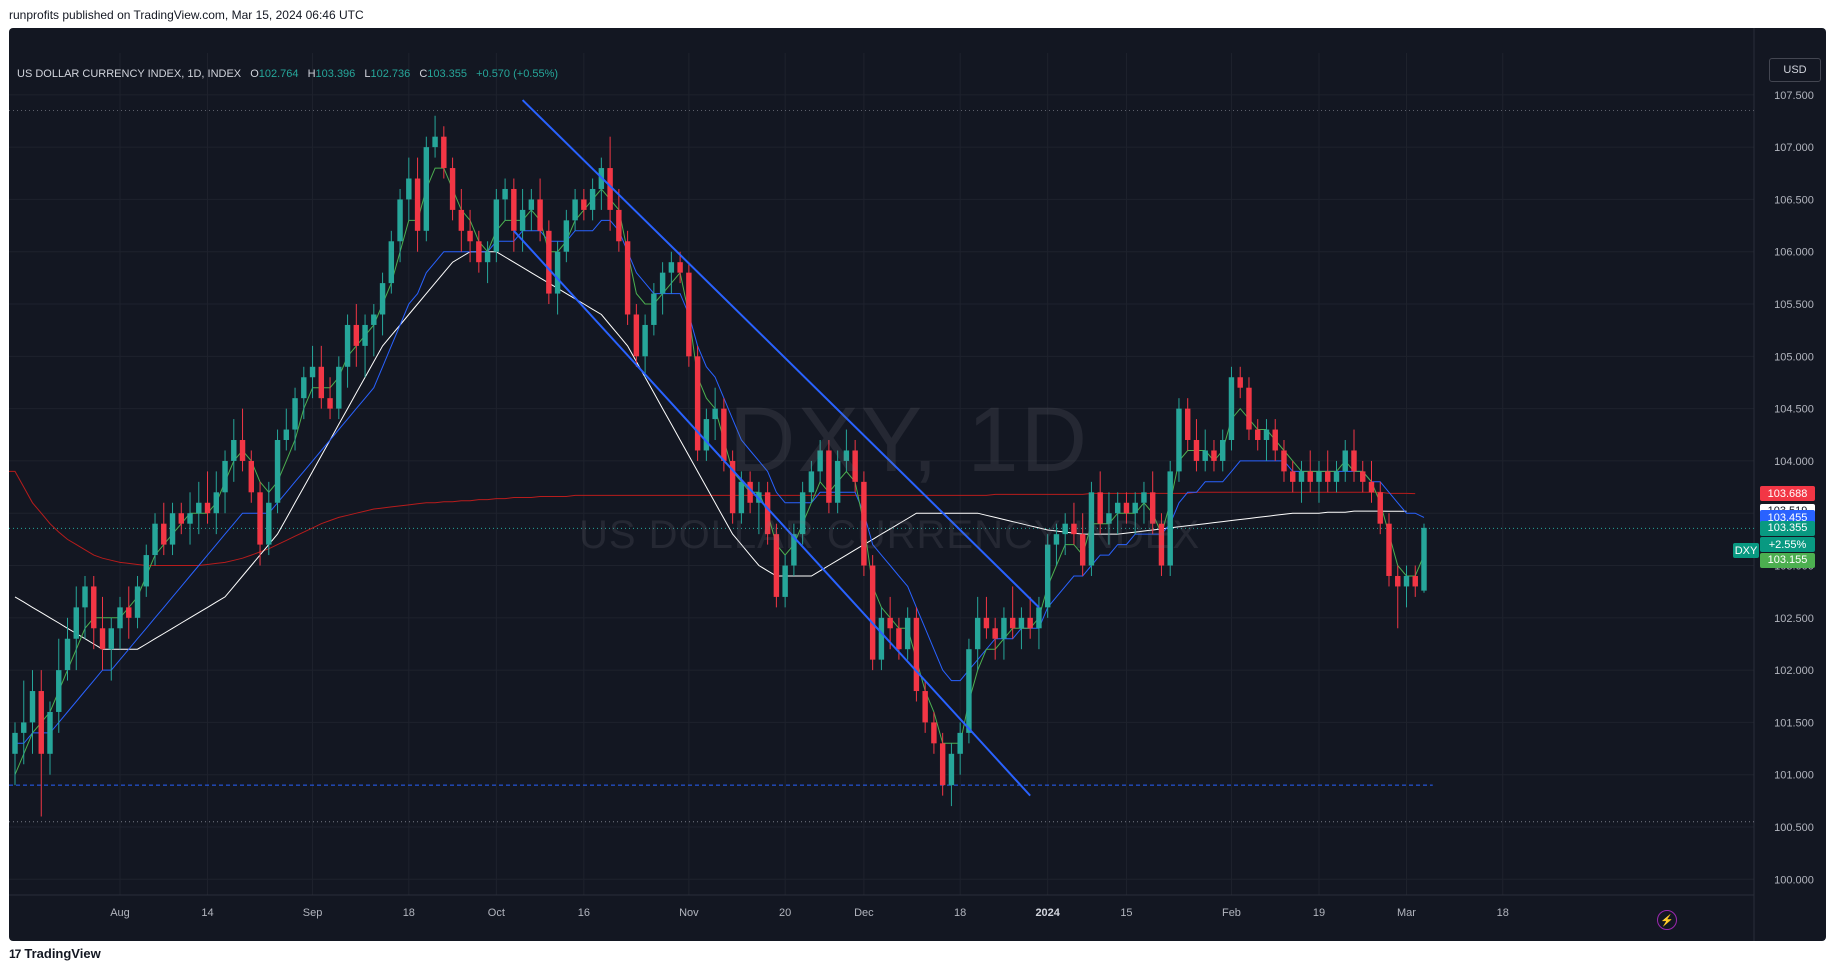 This screenshot has height=969, width=1835. I want to click on watermark-symbol: DXY, 1D, so click(909, 440).